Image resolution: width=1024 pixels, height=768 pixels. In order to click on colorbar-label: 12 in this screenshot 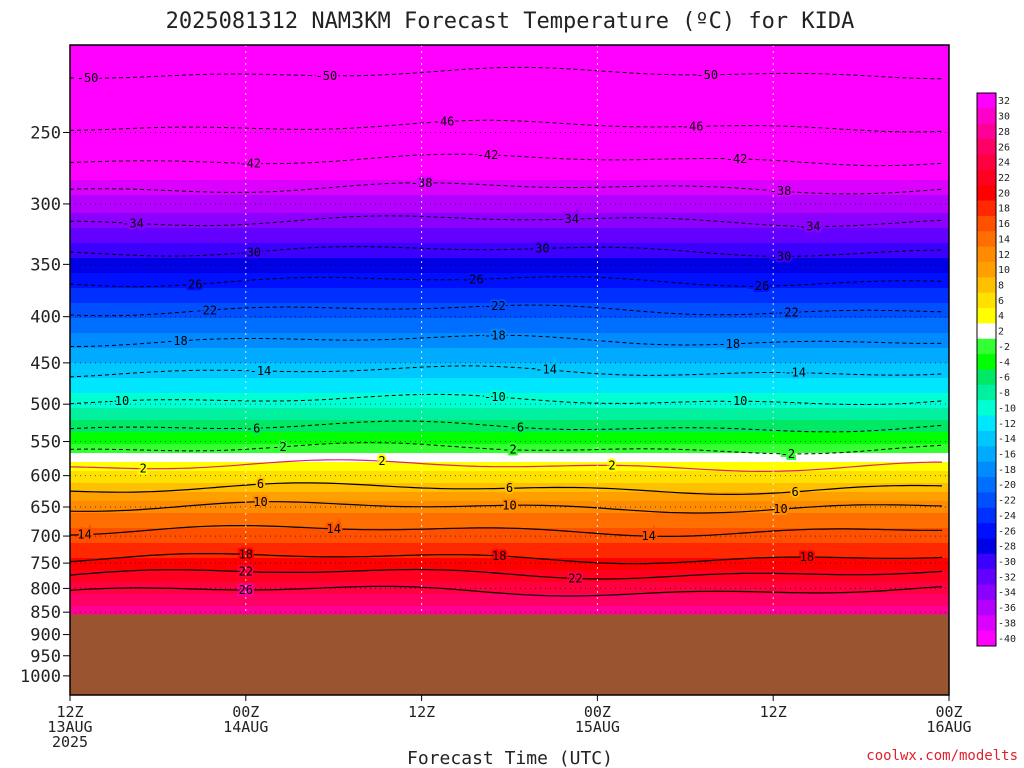, I will do `click(1004, 255)`.